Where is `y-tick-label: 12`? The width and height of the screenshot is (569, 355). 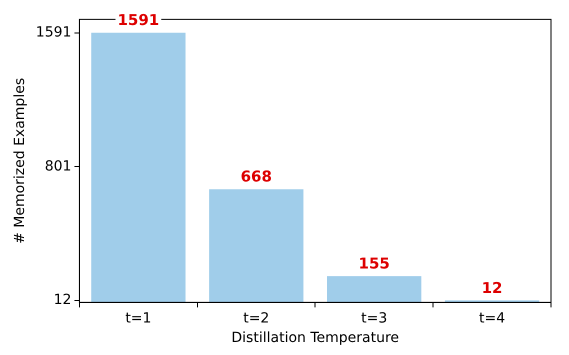 y-tick-label: 12 is located at coordinates (63, 300).